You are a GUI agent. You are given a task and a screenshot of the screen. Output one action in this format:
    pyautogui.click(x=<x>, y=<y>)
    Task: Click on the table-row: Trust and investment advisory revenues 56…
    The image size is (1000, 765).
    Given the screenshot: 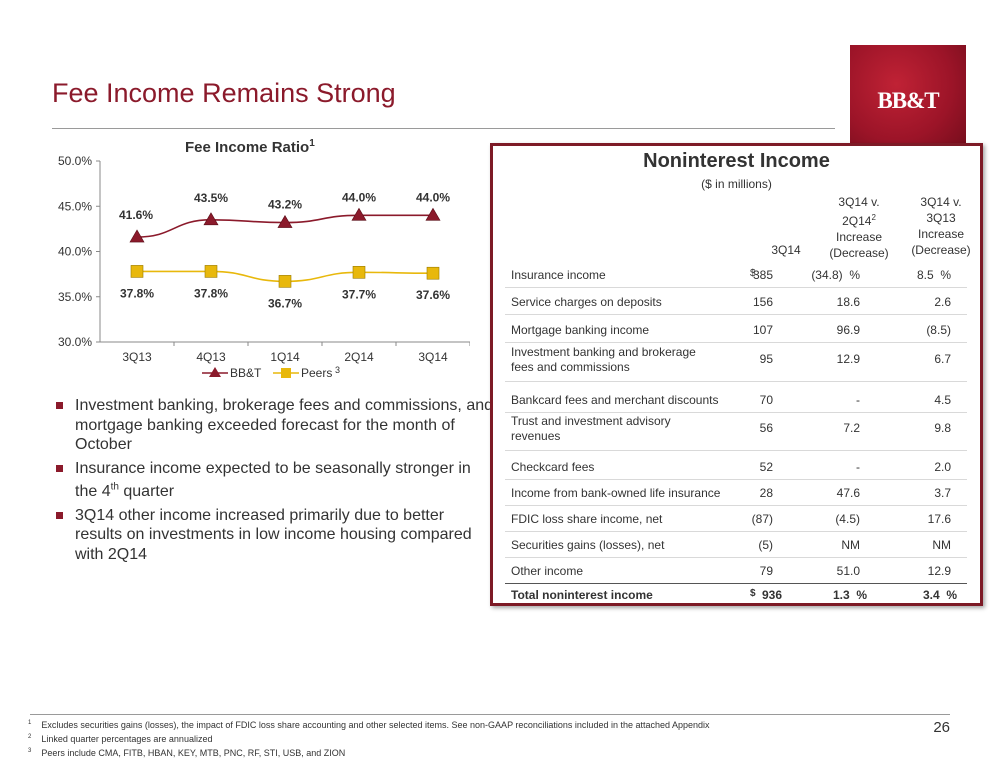 What is the action you would take?
    pyautogui.click(x=736, y=429)
    